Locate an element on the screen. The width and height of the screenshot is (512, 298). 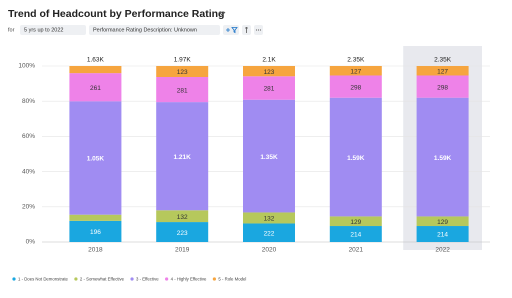
legend-label: 3 - Effective is located at coordinates (147, 279).